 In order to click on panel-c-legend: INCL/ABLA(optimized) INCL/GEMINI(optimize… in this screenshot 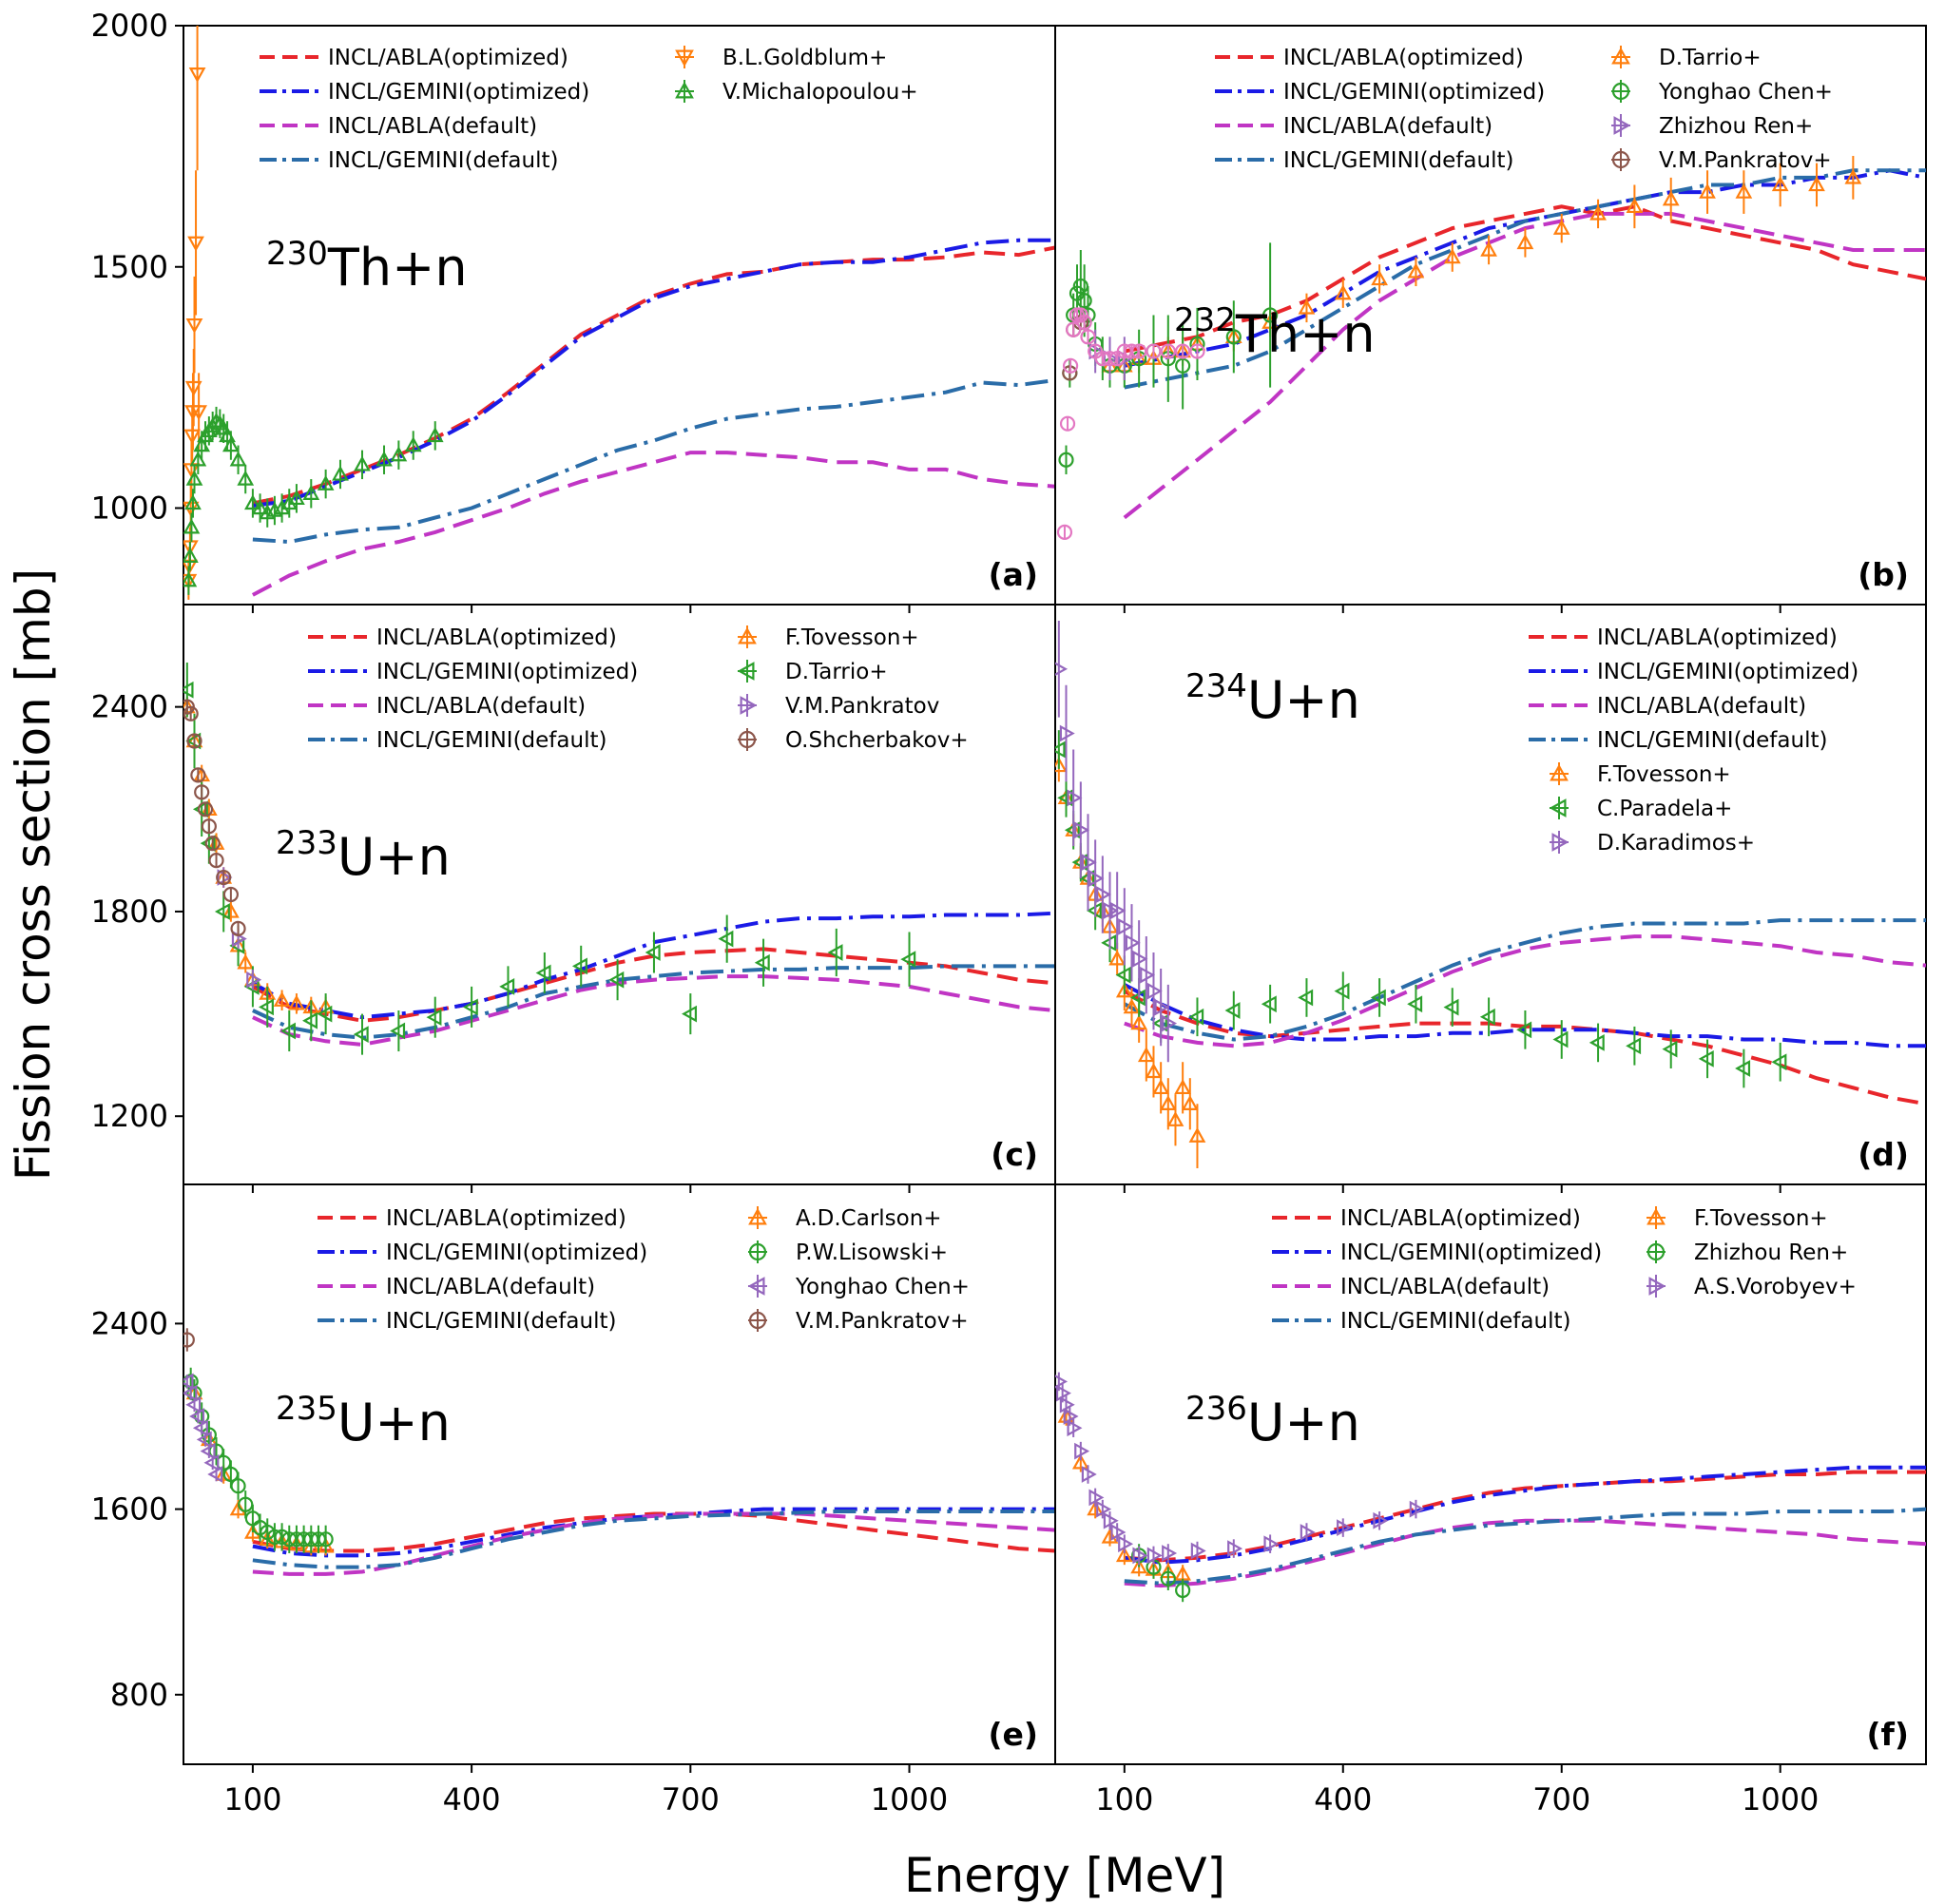, I will do `click(639, 689)`.